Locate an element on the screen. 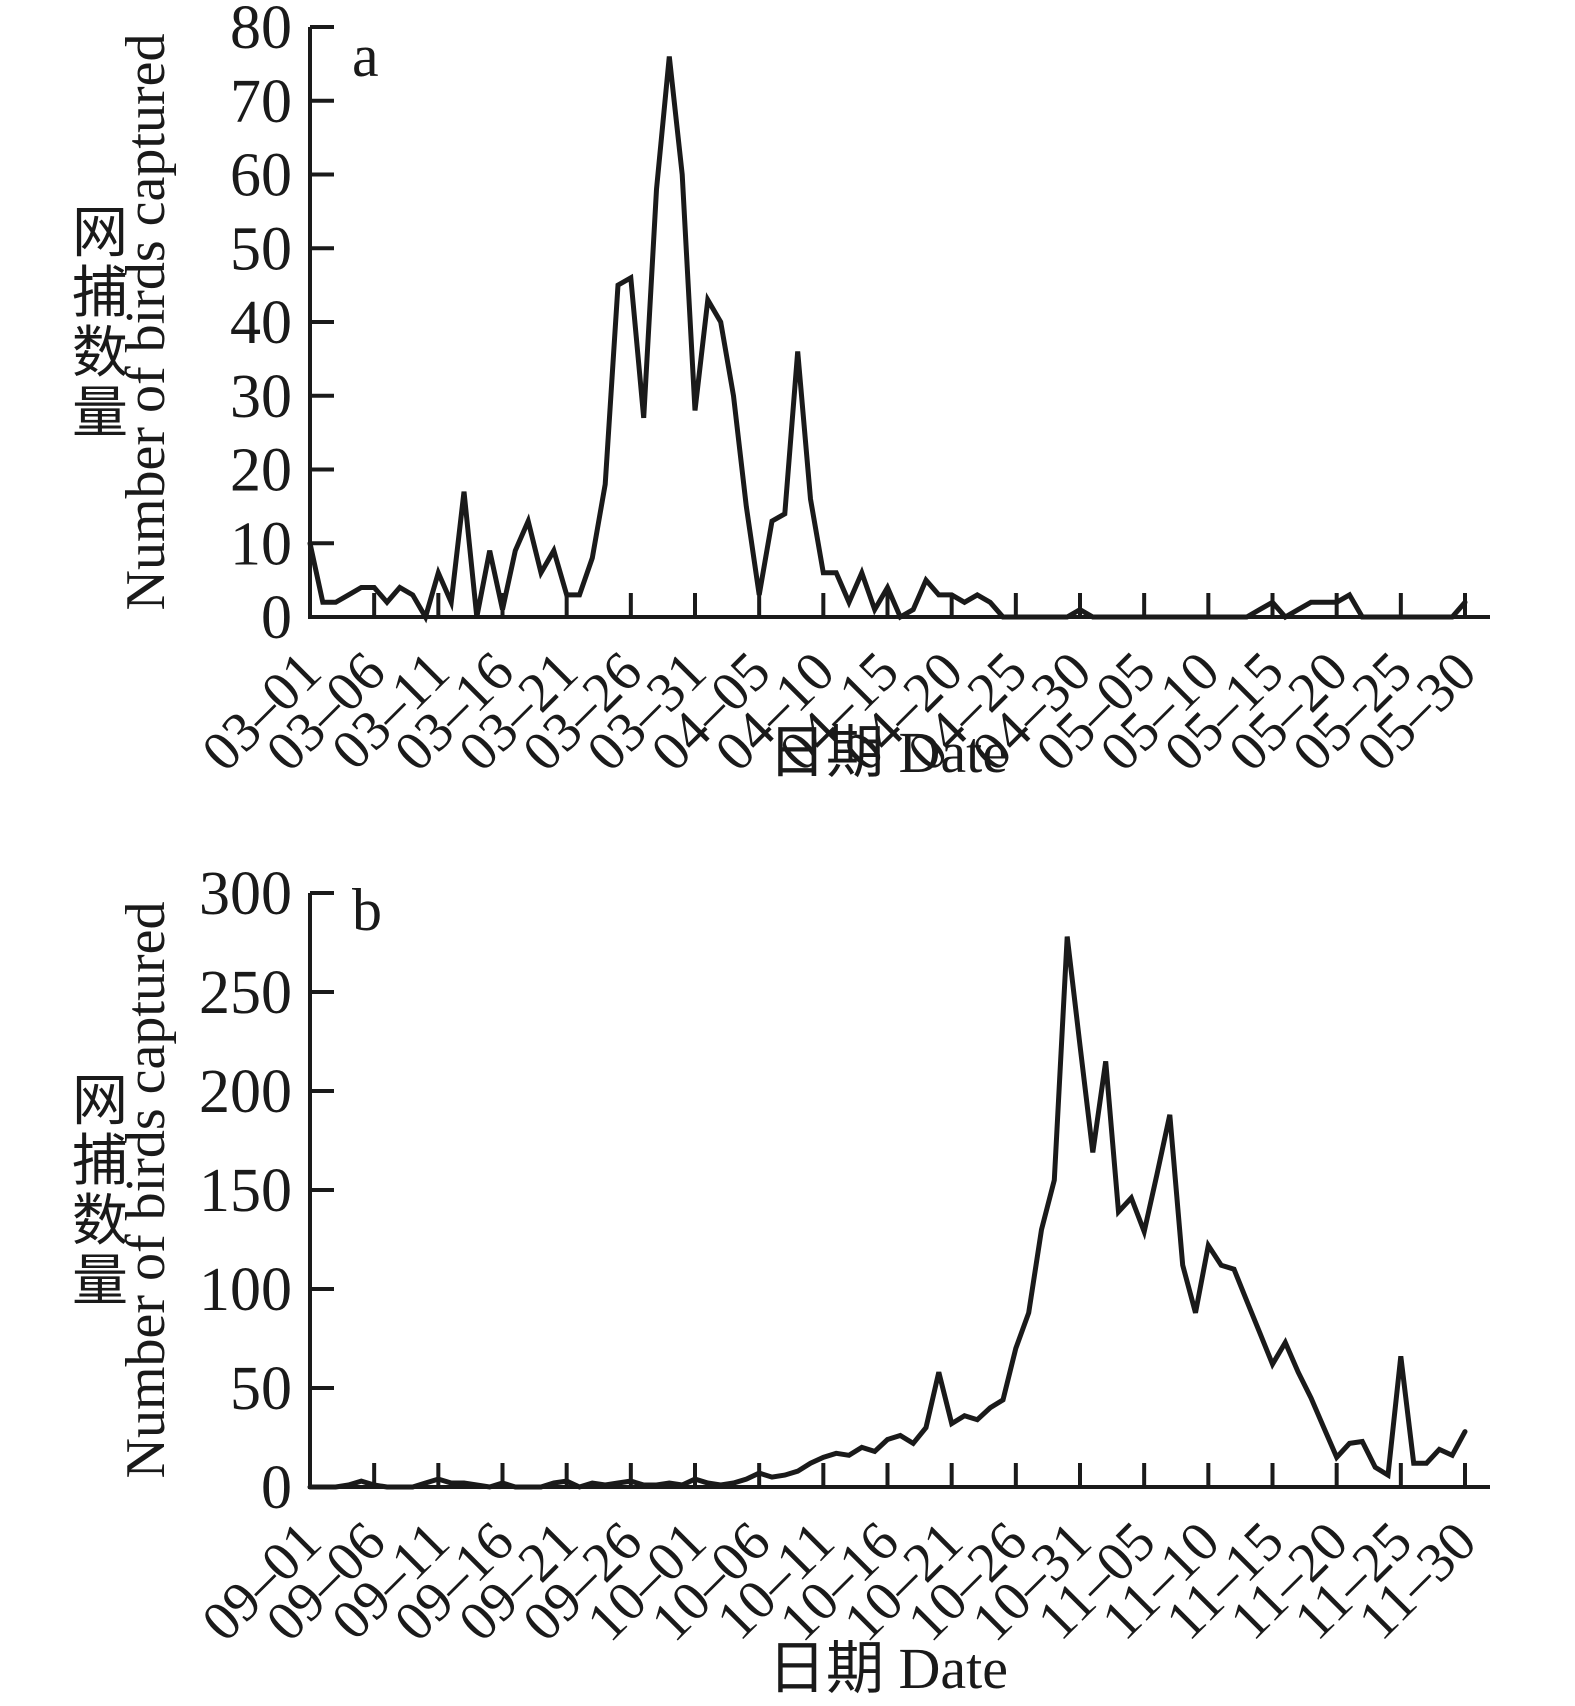 The height and width of the screenshot is (1706, 1575). panel-label-b: b is located at coordinates (367, 910).